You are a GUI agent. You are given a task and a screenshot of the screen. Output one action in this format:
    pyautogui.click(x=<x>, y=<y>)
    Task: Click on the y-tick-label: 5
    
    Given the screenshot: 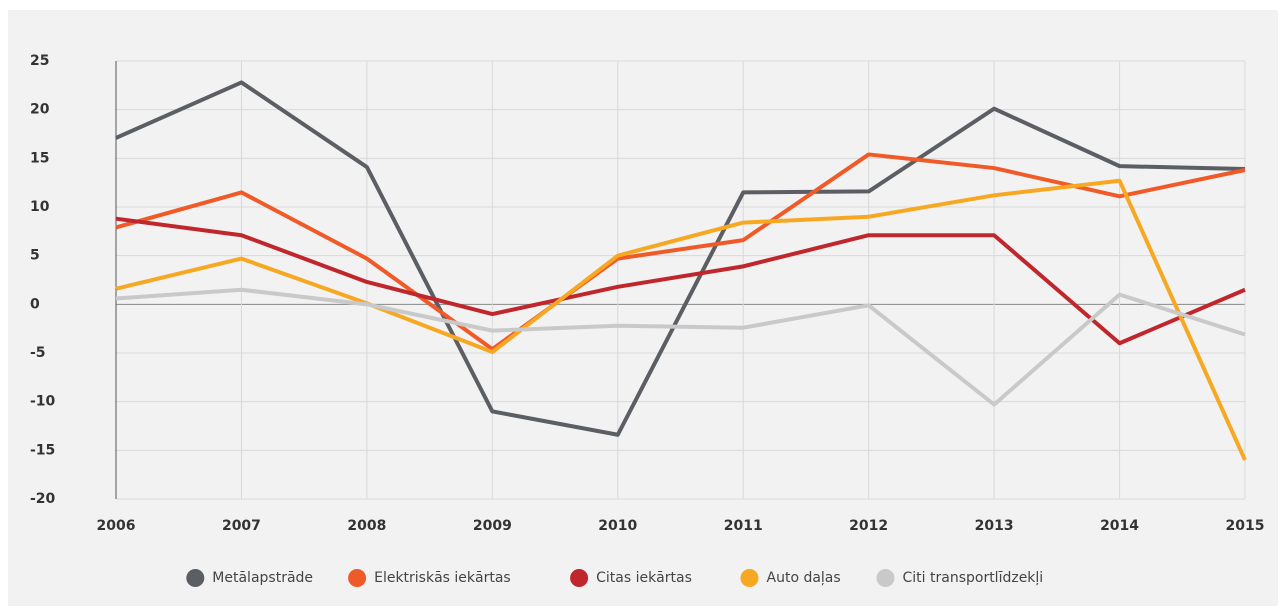 What is the action you would take?
    pyautogui.click(x=35, y=256)
    